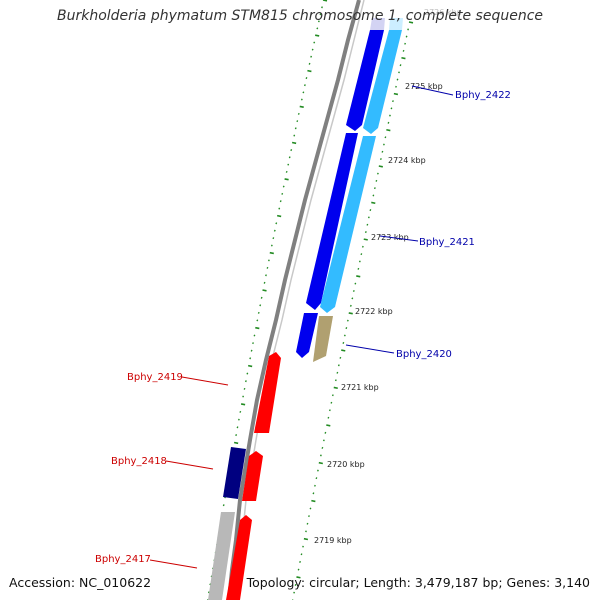 Image resolution: width=600 pixels, height=605 pixels. What do you see at coordinates (443, 12) in the screenshot?
I see `scale-label: 2726 kbp` at bounding box center [443, 12].